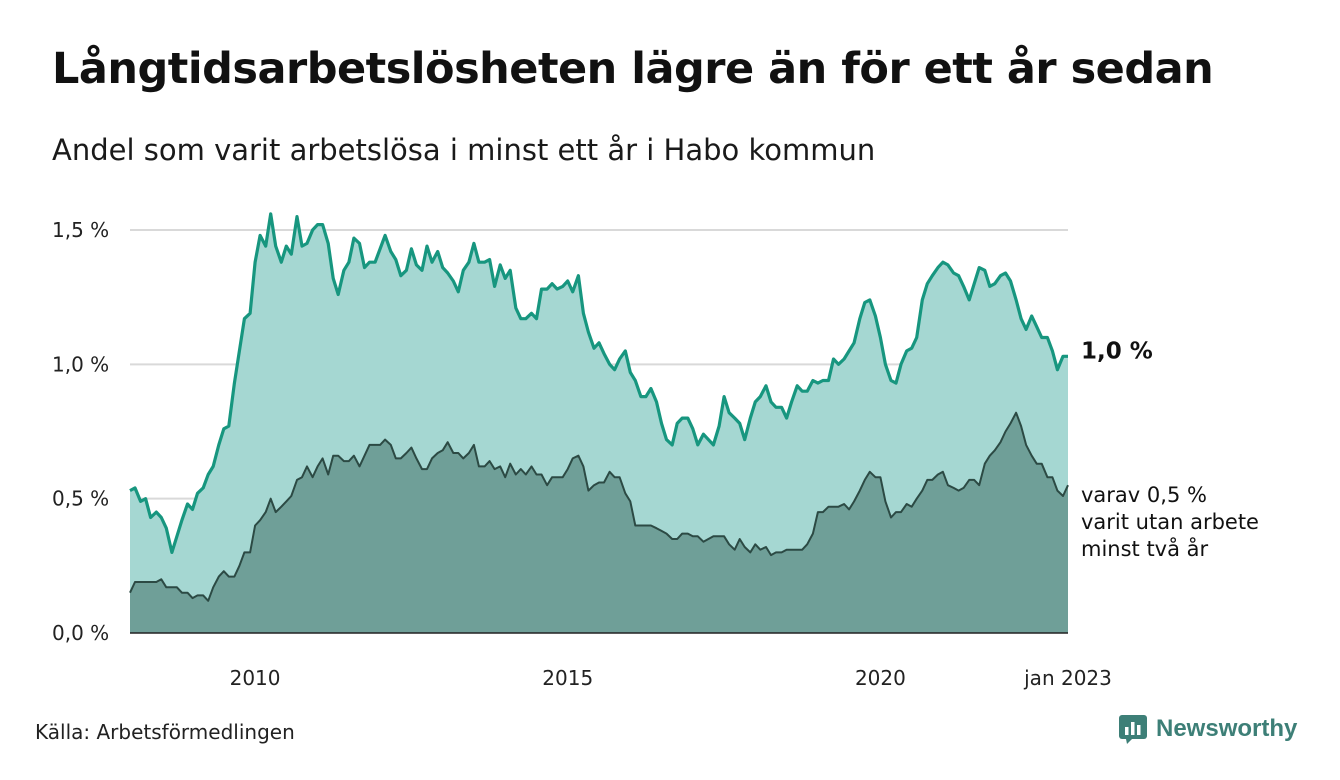  I want to click on source-note: Källa: Arbetsförmedlingen, so click(165, 732).